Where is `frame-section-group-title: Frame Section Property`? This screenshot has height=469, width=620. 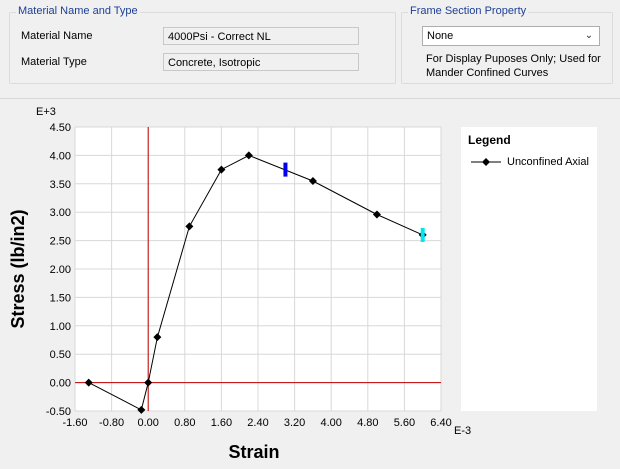
frame-section-group-title: Frame Section Property is located at coordinates (468, 11).